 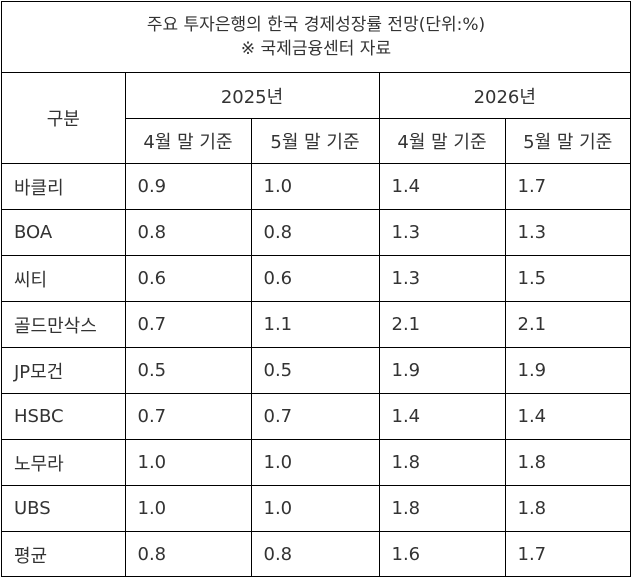 I want to click on table-row: 노무라 1.0 1.0 1.8 1.8, so click(x=316, y=462).